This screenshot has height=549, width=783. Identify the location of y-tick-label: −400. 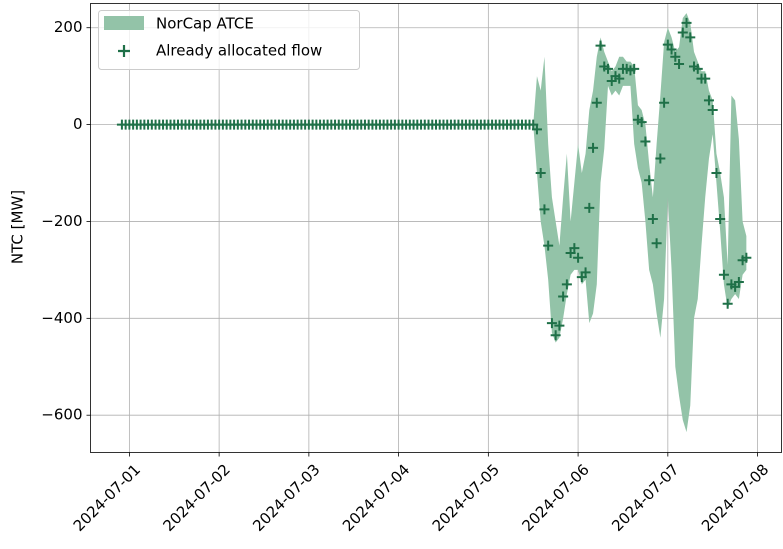
(61, 318).